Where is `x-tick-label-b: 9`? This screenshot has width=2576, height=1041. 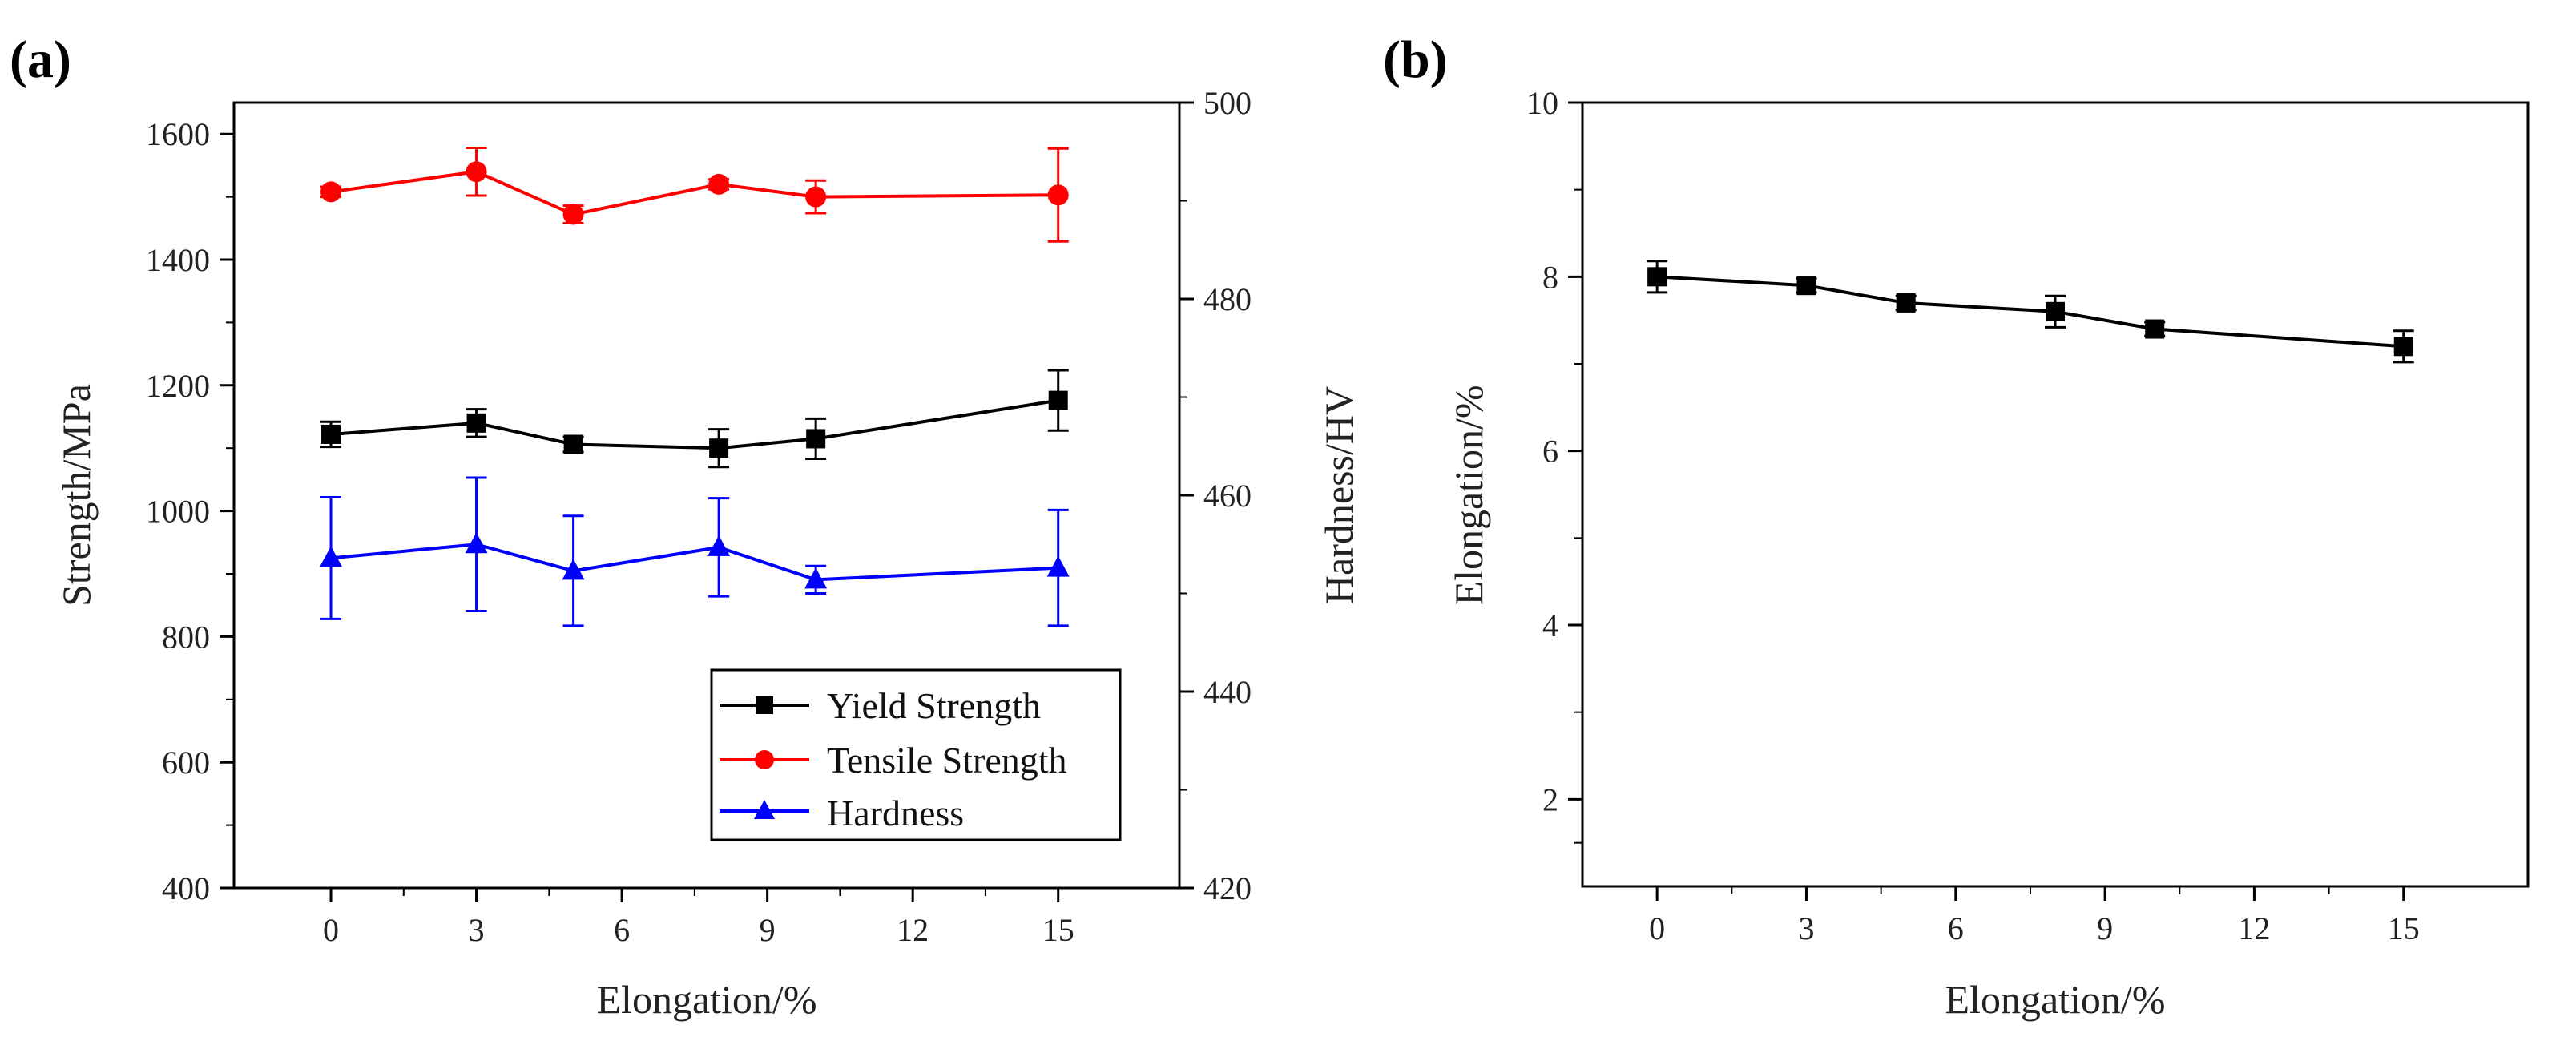 x-tick-label-b: 9 is located at coordinates (2105, 928).